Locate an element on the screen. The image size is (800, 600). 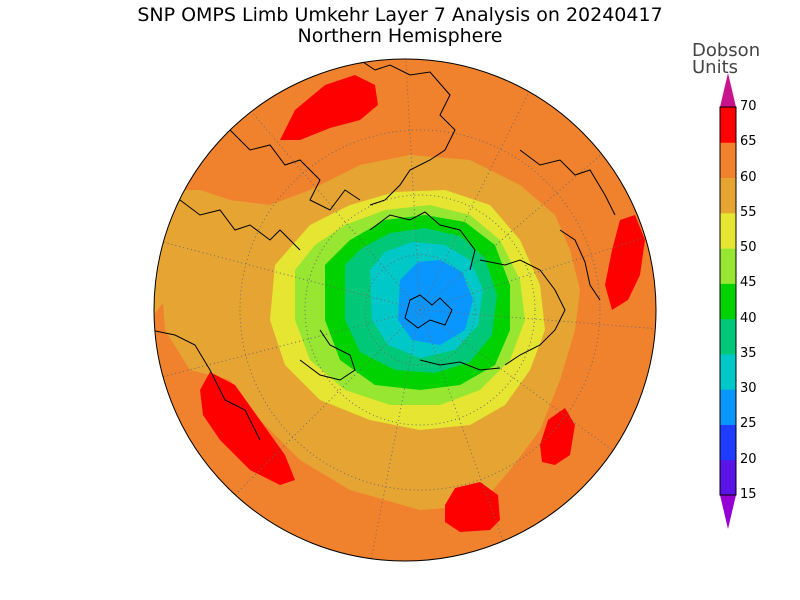
colorbar-tick-label: 35 is located at coordinates (748, 353).